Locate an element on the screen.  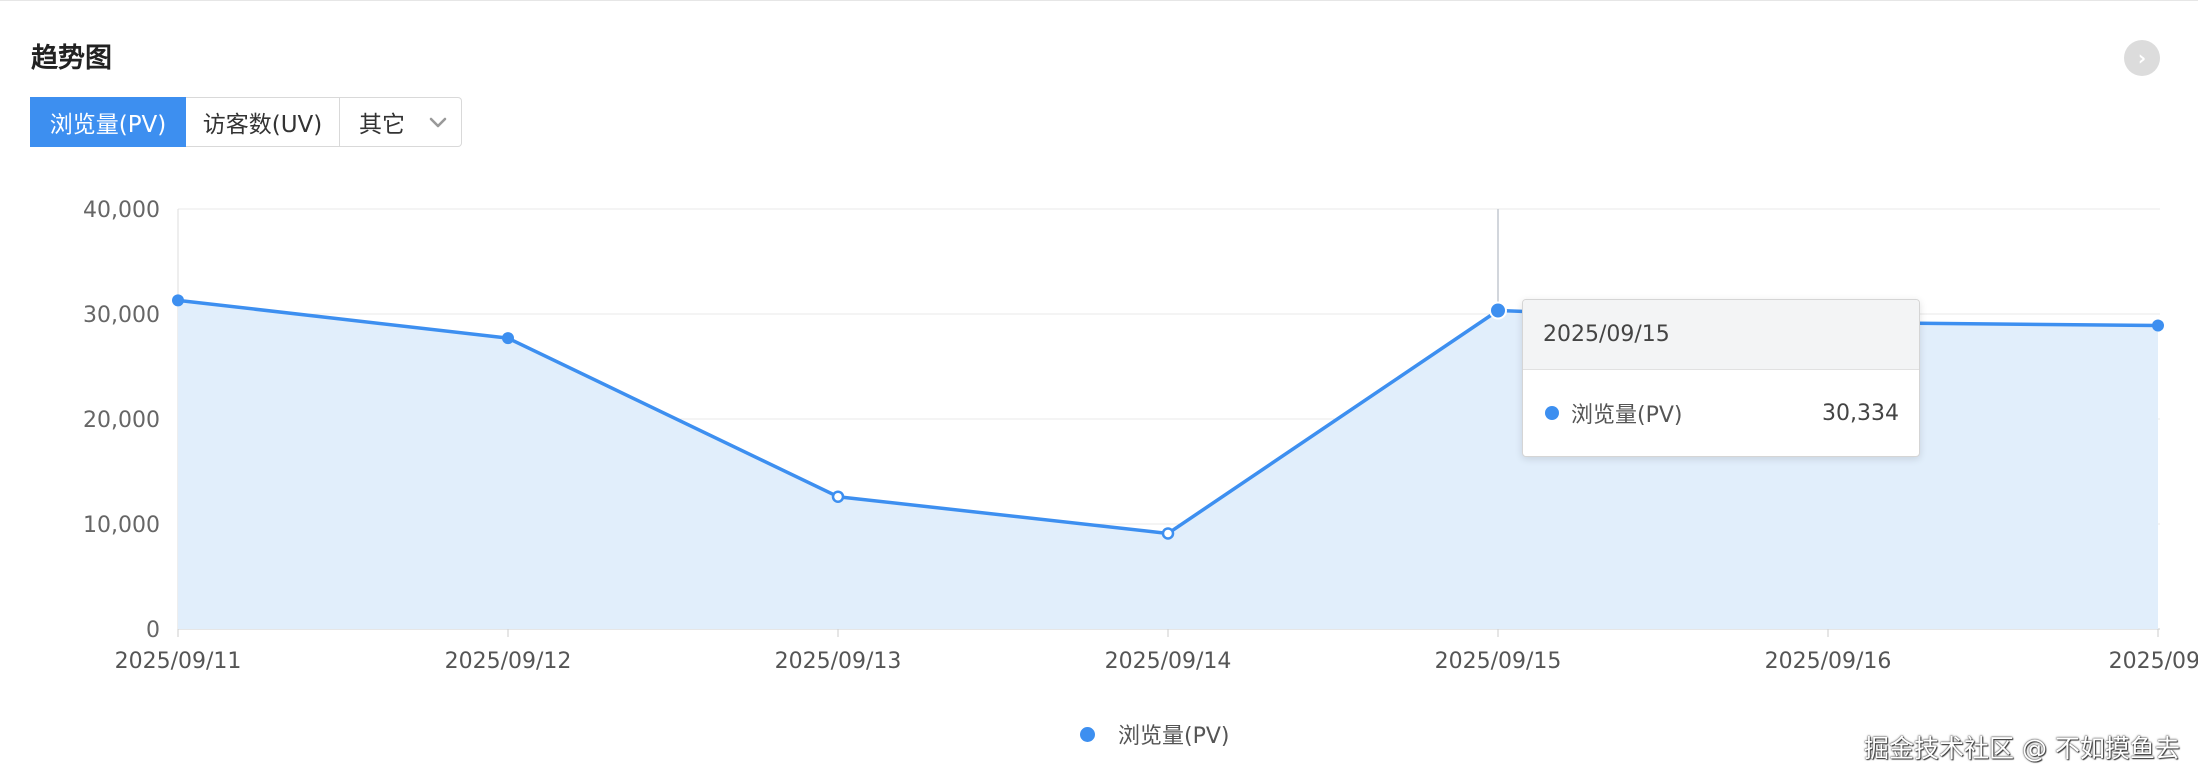
tab-other-dropdown: 其它 is located at coordinates (401, 122).